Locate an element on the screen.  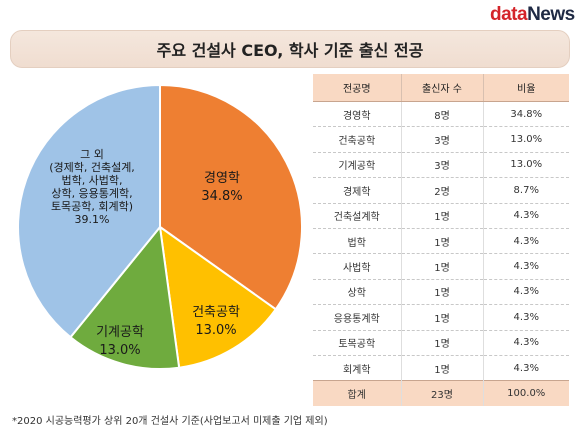
datanews-logo: dataNews is located at coordinates (533, 15).